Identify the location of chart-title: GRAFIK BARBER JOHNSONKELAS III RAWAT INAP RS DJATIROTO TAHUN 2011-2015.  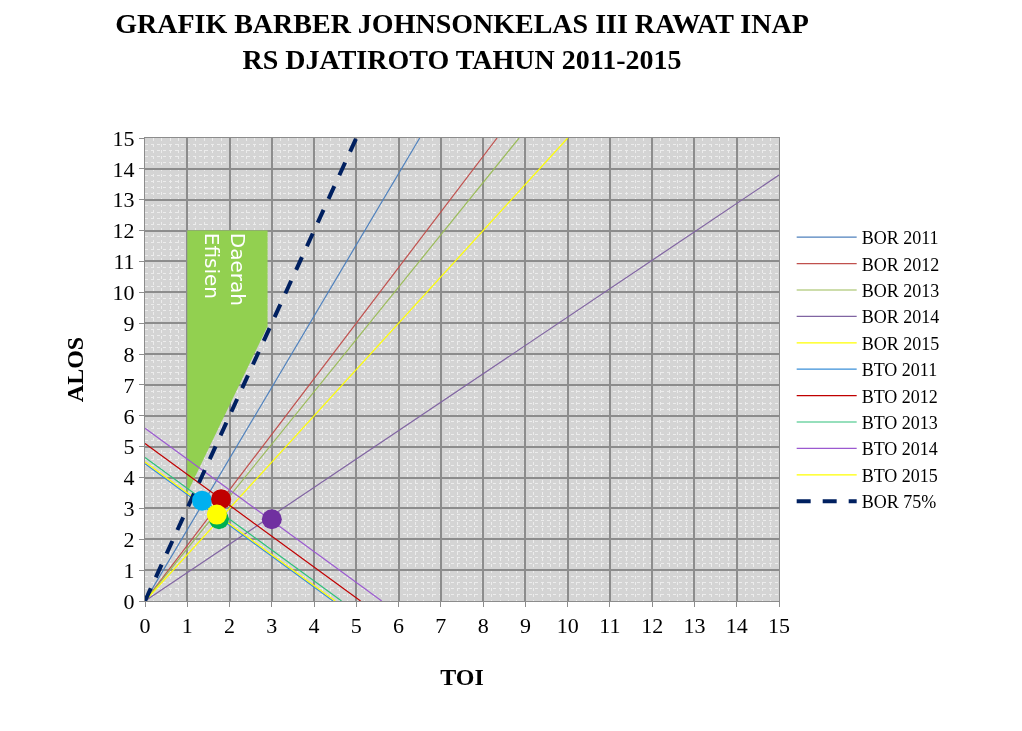
(462, 41).